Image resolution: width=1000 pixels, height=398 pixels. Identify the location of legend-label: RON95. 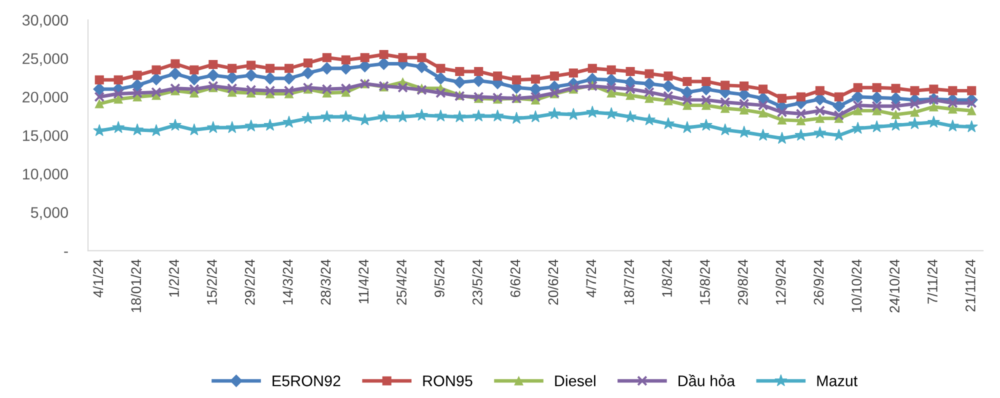
(447, 381).